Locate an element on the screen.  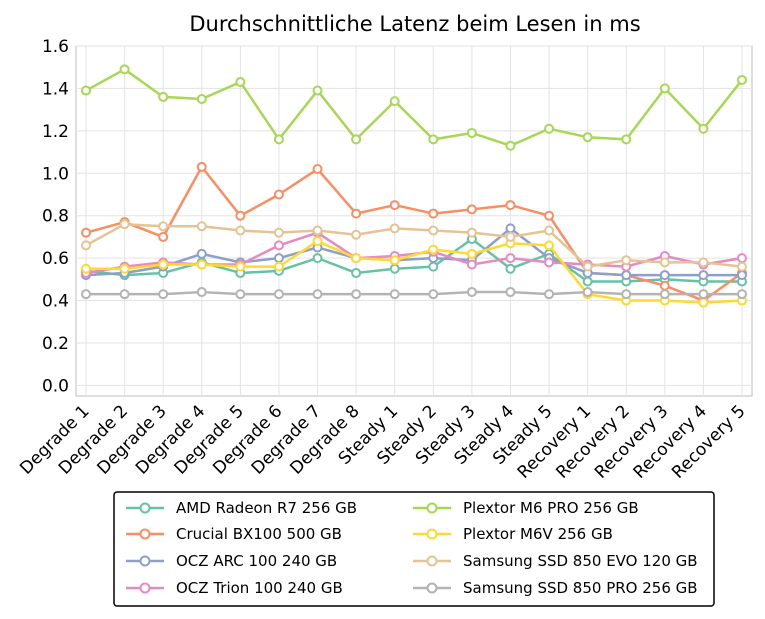
y-tick-label: 1.6 is located at coordinates (55, 47).